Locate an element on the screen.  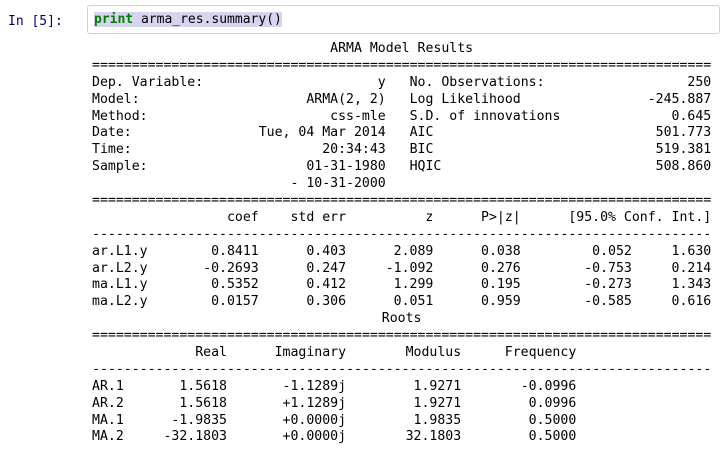
root-frequency: -0.0996 is located at coordinates (548, 386).